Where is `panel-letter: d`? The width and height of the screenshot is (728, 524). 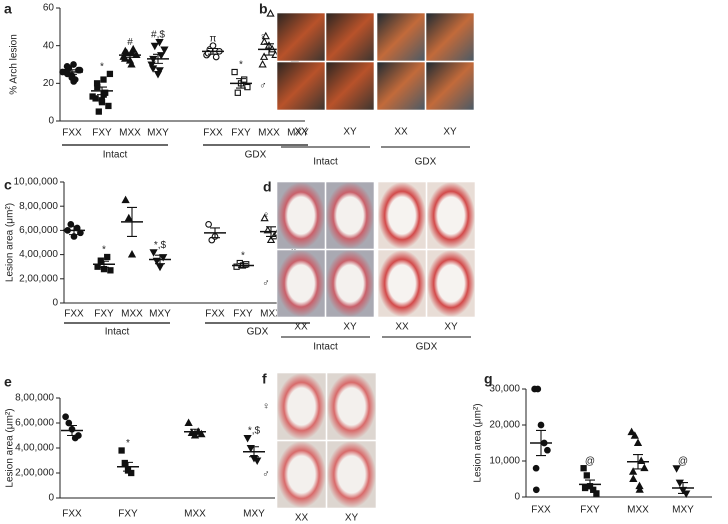 panel-letter: d is located at coordinates (267, 187).